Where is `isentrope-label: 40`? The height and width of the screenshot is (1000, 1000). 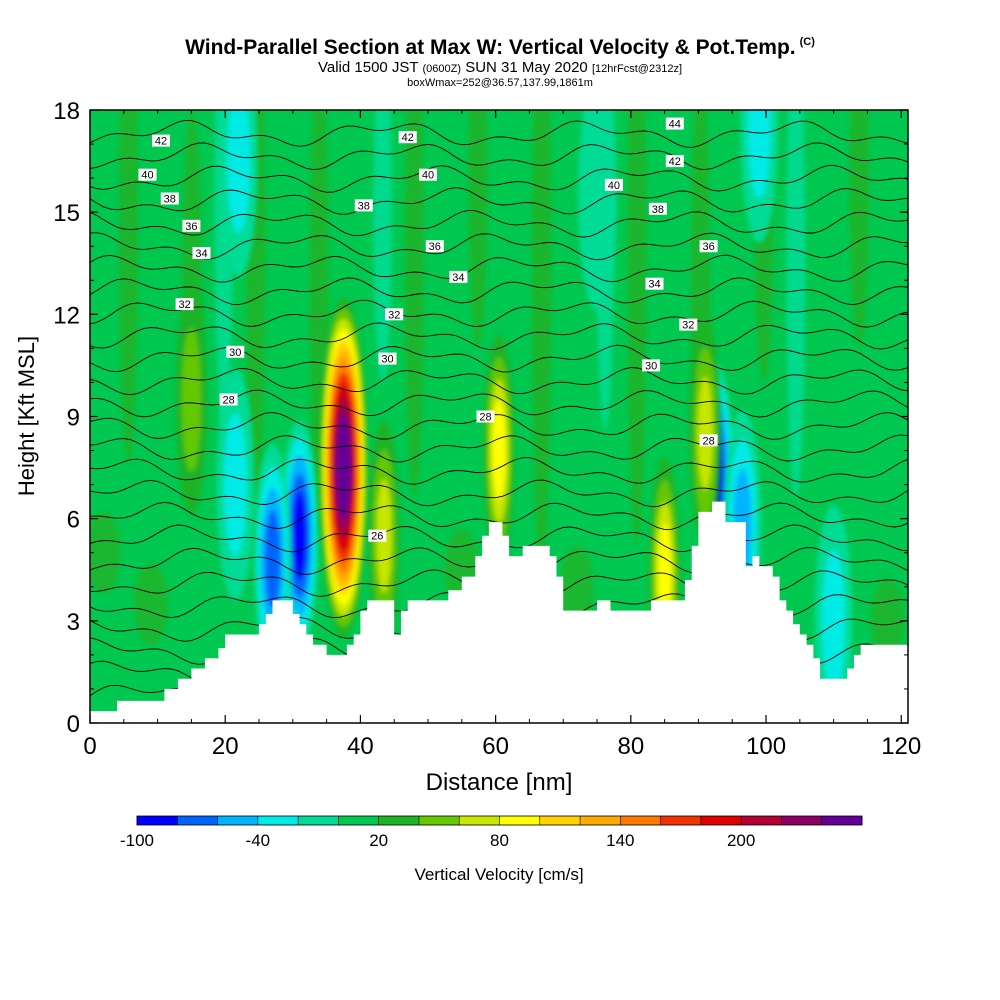
isentrope-label: 40 is located at coordinates (613, 185).